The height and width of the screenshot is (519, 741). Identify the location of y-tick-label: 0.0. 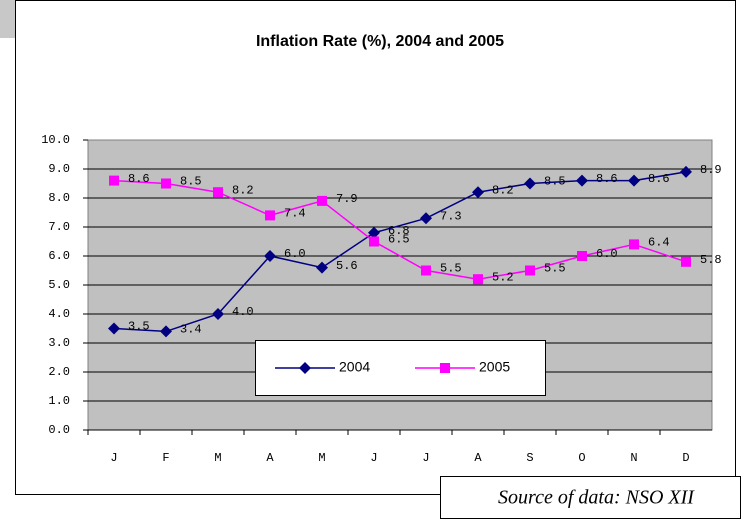
(59, 430).